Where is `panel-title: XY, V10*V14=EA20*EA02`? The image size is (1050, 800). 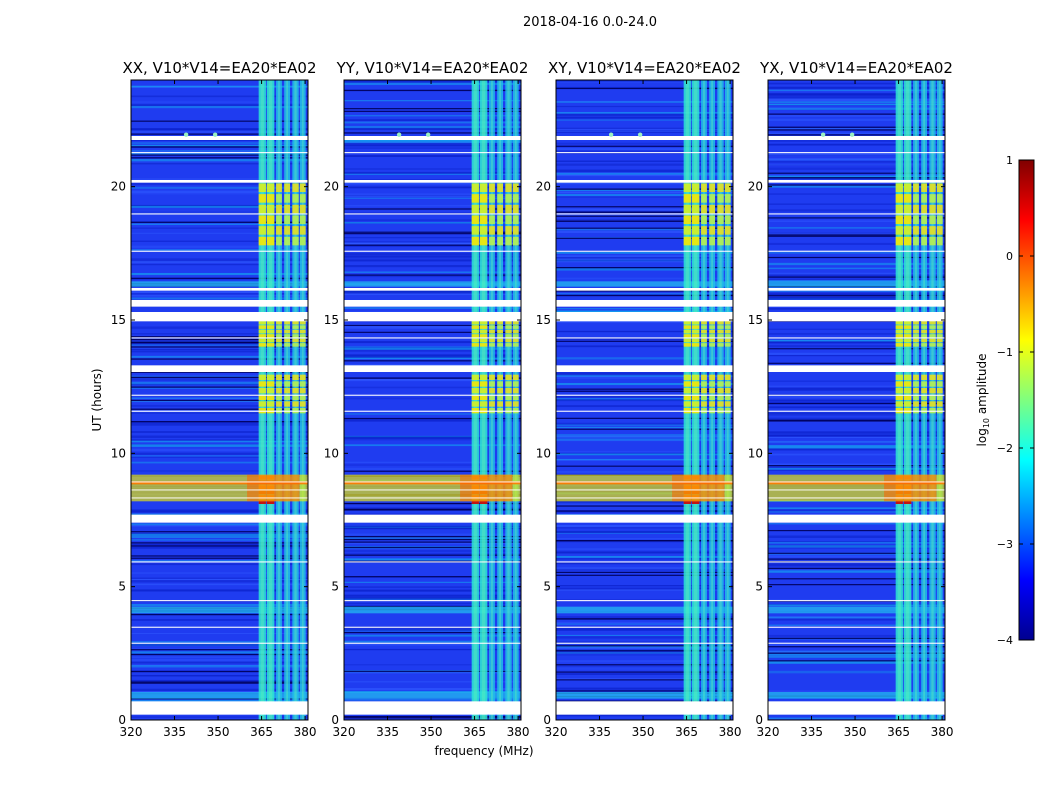 panel-title: XY, V10*V14=EA20*EA02 is located at coordinates (644, 68).